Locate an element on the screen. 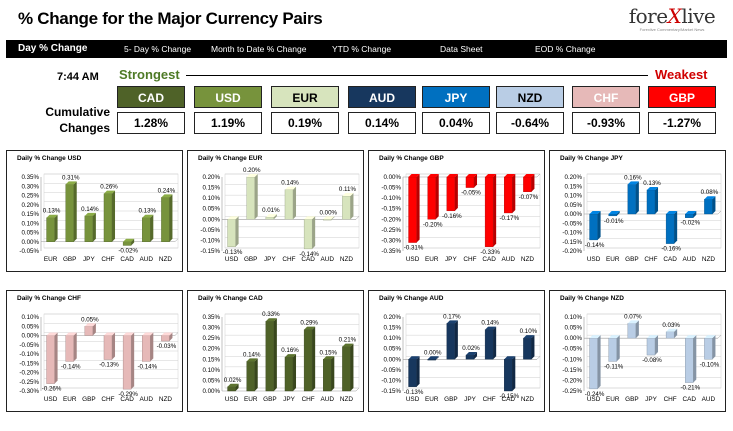  y-tick-label: 0.15% is located at coordinates (573, 186).